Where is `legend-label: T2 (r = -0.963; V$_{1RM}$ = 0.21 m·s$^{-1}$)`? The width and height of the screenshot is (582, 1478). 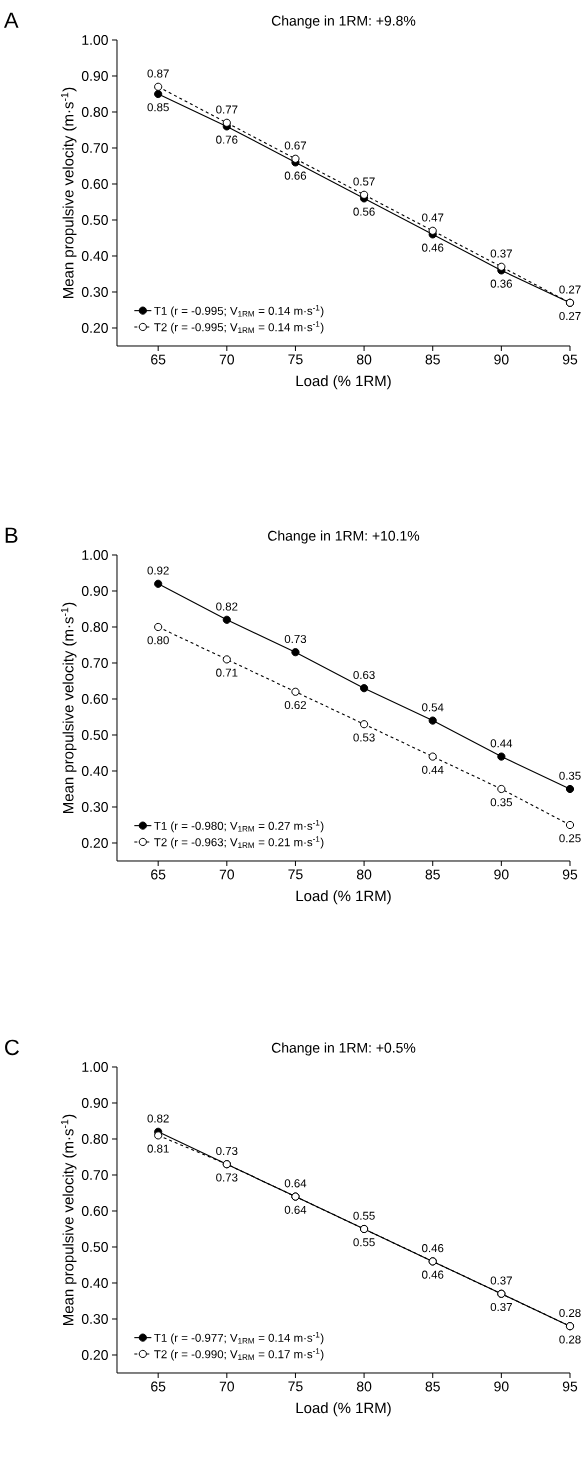 legend-label: T2 (r = -0.963; V$_{1RM}$ = 0.21 m·s$^{-1}$) is located at coordinates (239, 842).